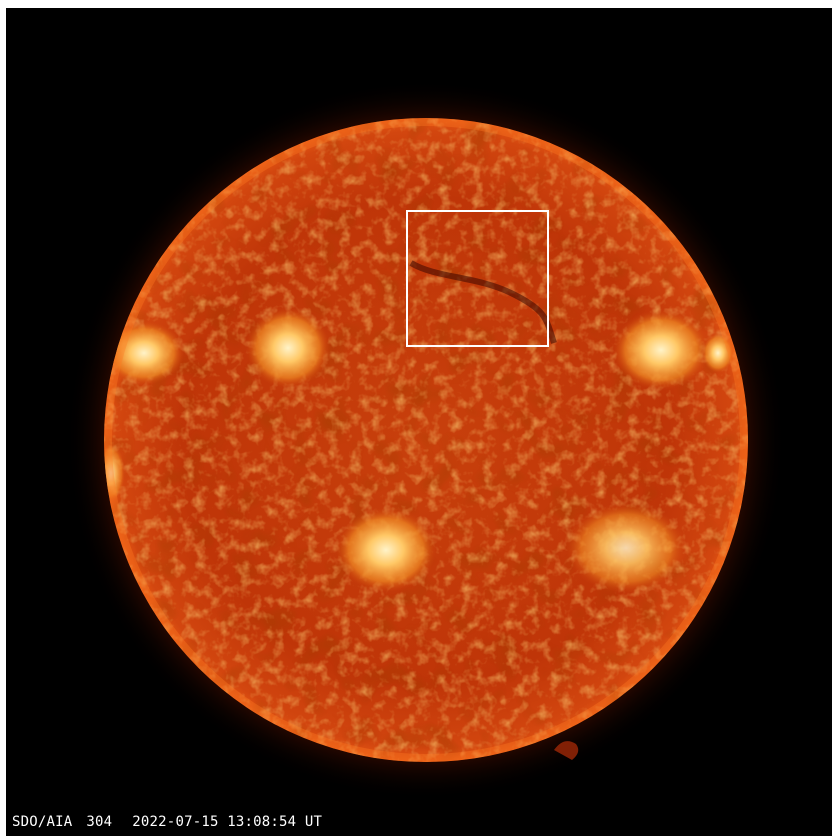 The width and height of the screenshot is (832, 836). What do you see at coordinates (99, 822) in the screenshot?
I see `wavelength-label: 304` at bounding box center [99, 822].